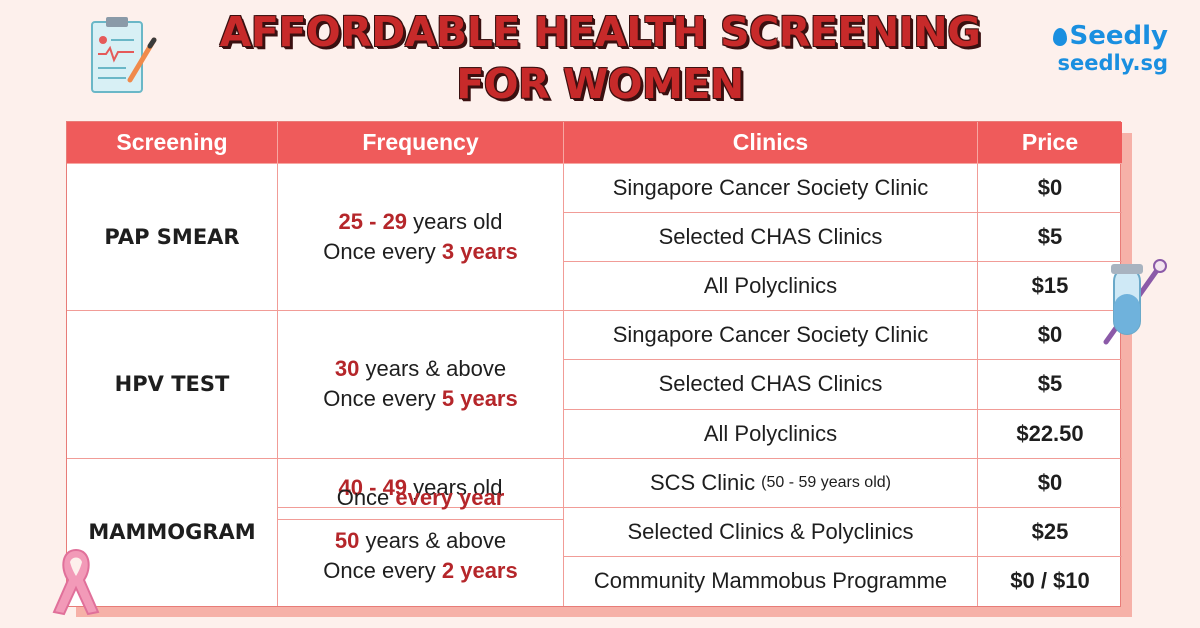 This screenshot has width=1200, height=628. What do you see at coordinates (366, 498) in the screenshot?
I see `once-text: Once` at bounding box center [366, 498].